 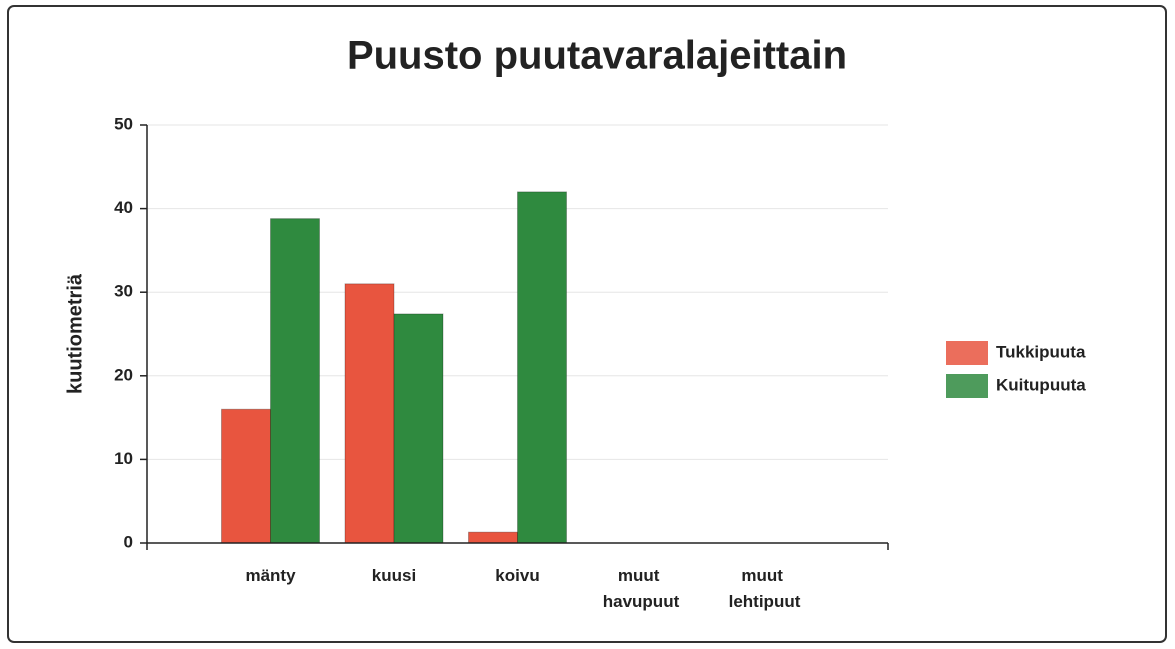 I want to click on legend-label: Tukkipuuta, so click(x=1041, y=351).